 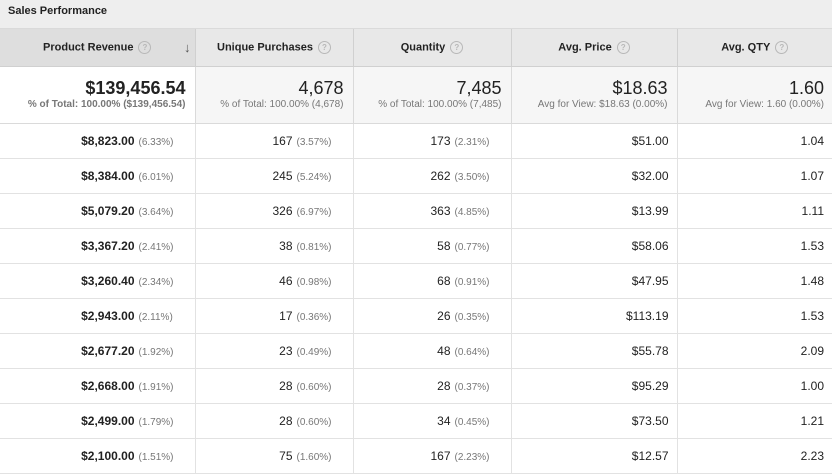 I want to click on column-header-avg-price: Avg. Price?, so click(x=594, y=48).